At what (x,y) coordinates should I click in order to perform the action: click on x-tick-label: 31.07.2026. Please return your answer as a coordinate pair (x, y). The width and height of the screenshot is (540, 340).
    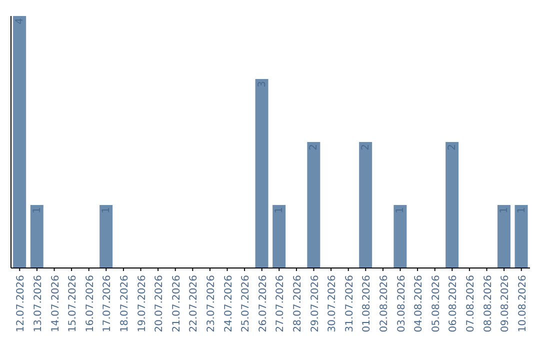
    Looking at the image, I should click on (350, 303).